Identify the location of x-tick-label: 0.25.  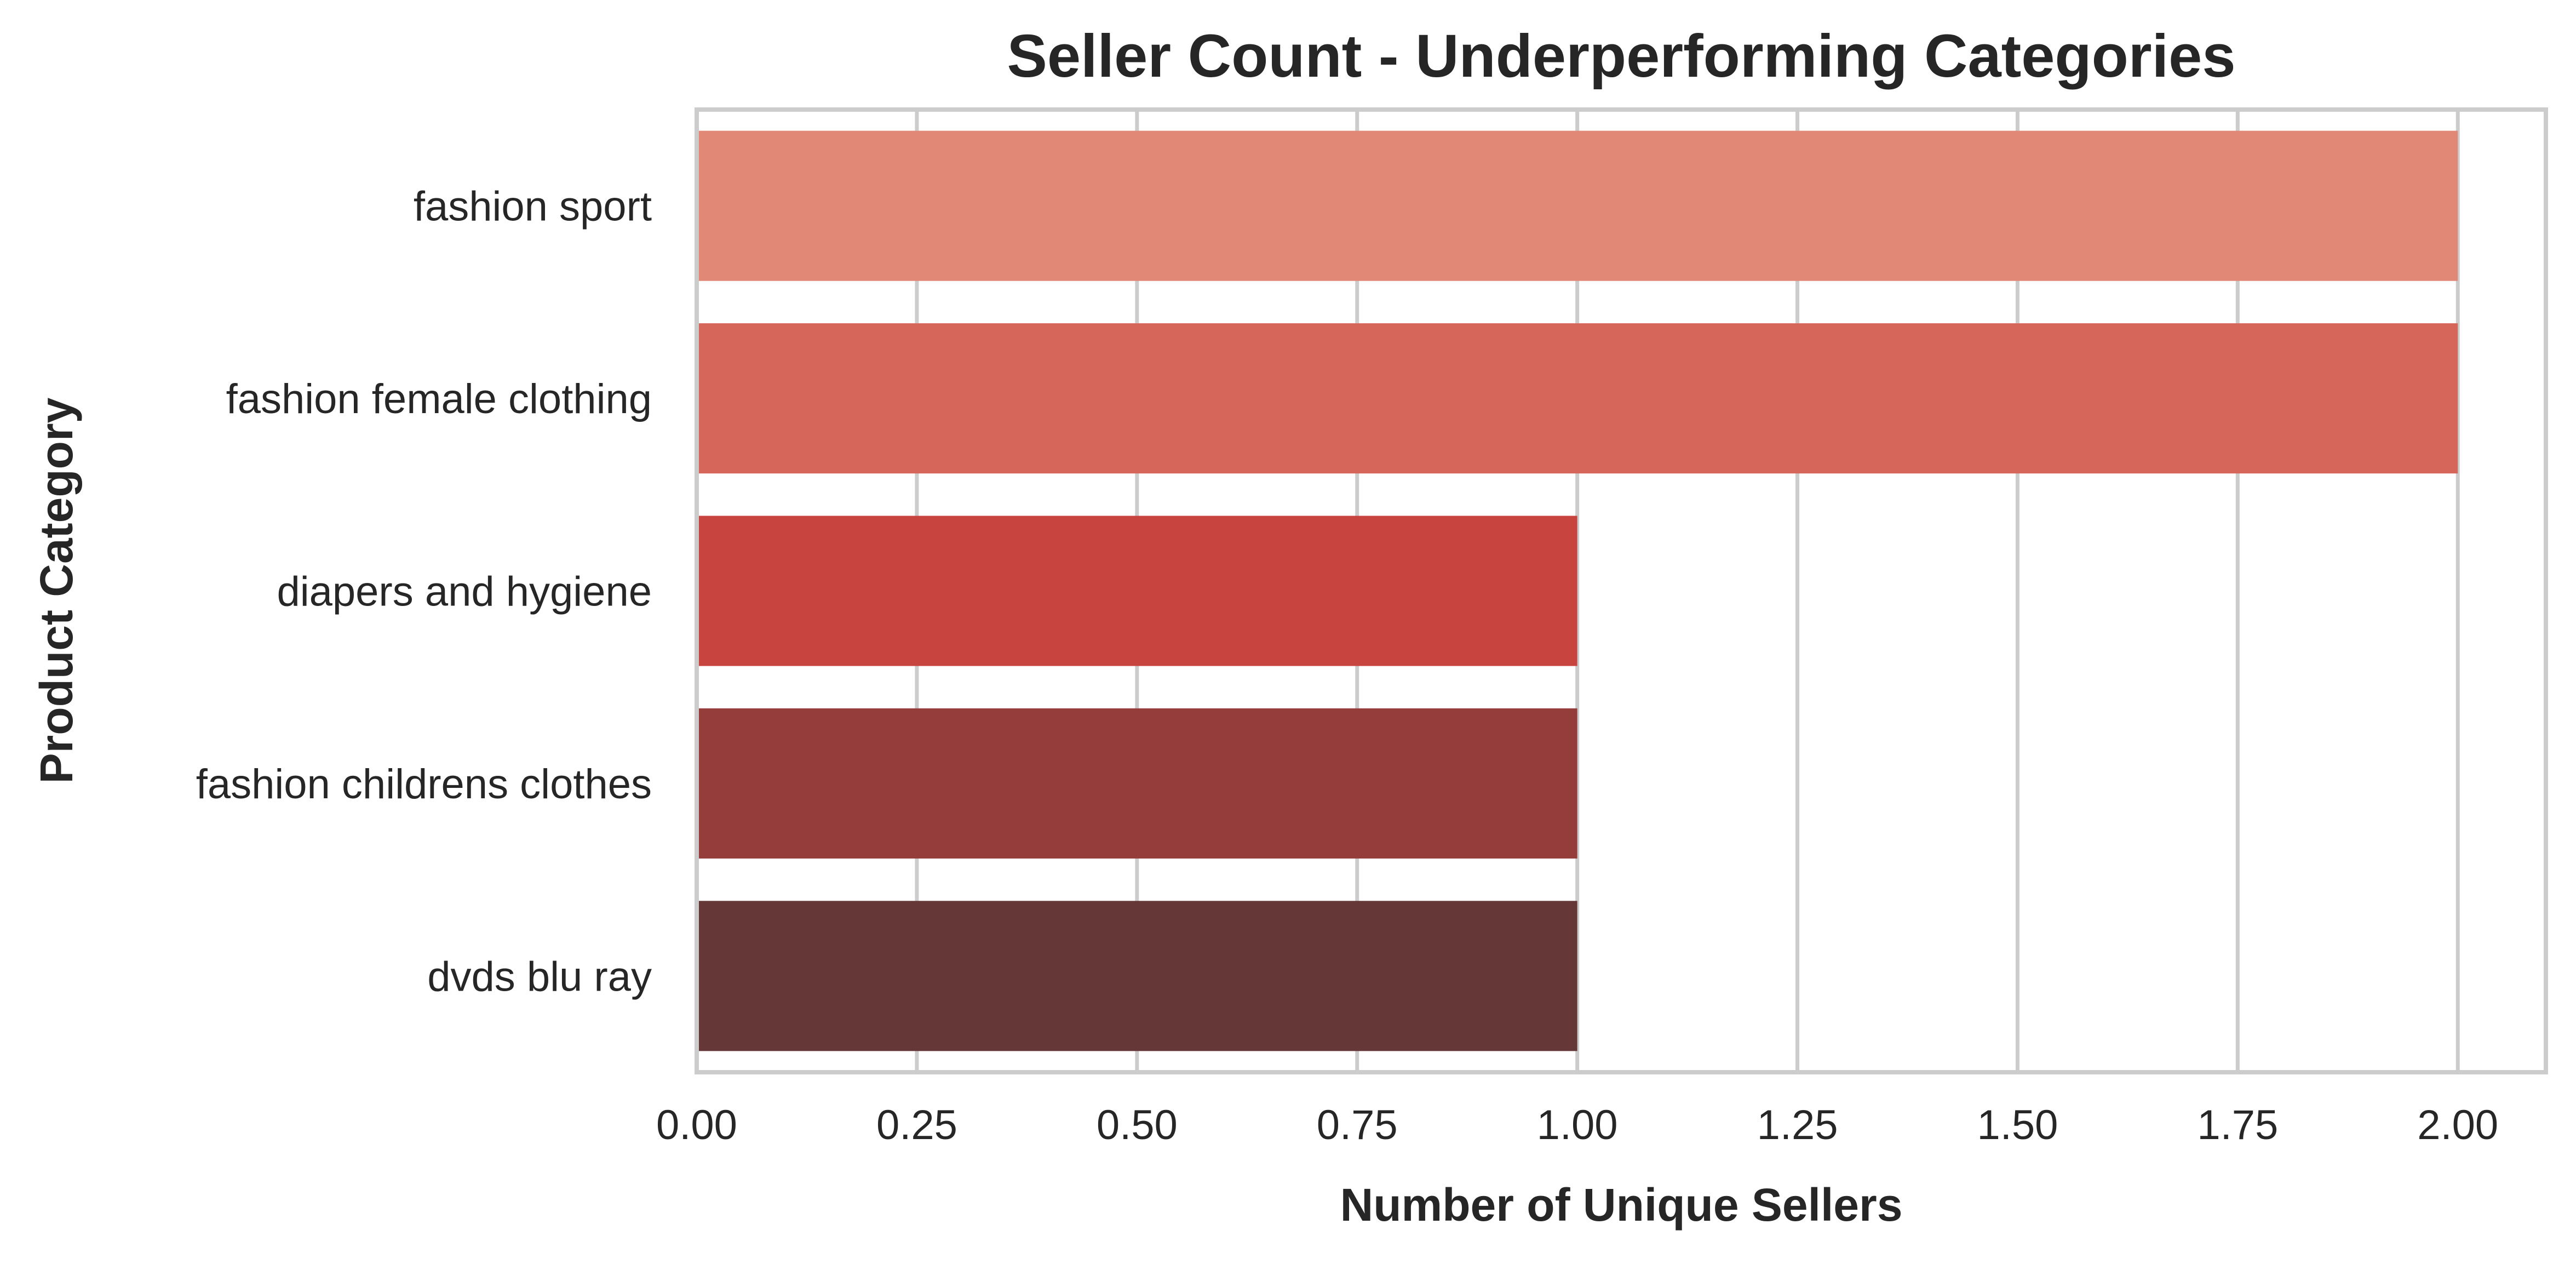
(917, 1125).